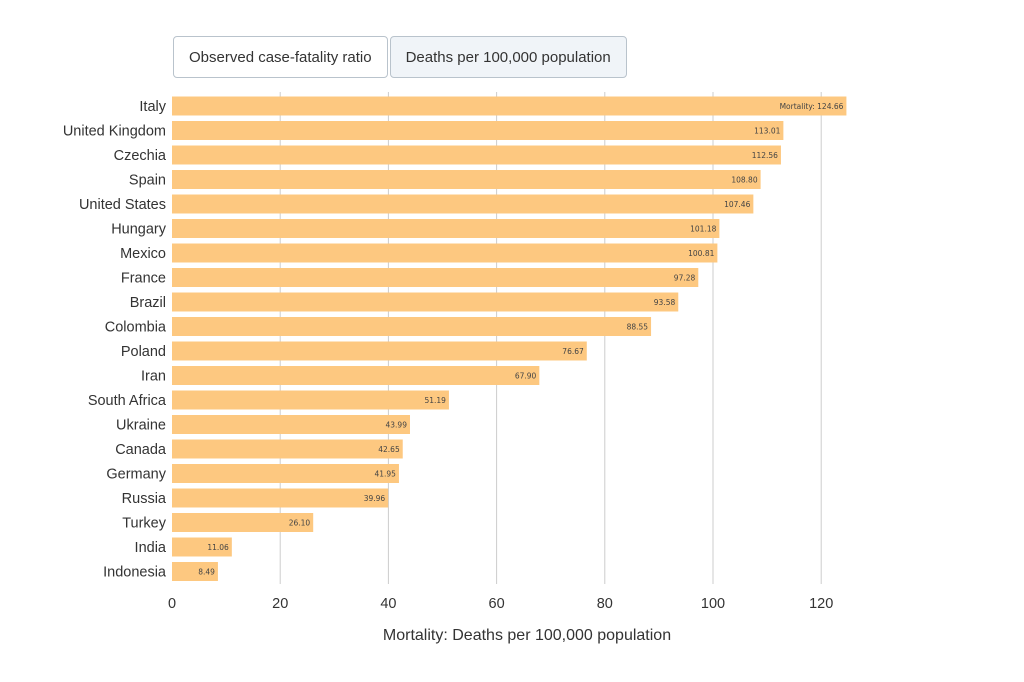  Describe the element at coordinates (114, 132) in the screenshot. I see `category-label: United Kingdom` at that location.